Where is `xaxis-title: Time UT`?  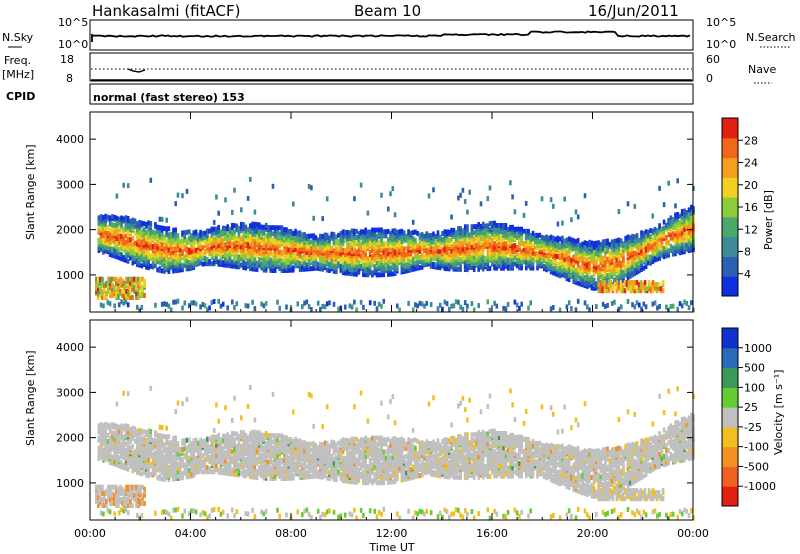 xaxis-title: Time UT is located at coordinates (391, 547).